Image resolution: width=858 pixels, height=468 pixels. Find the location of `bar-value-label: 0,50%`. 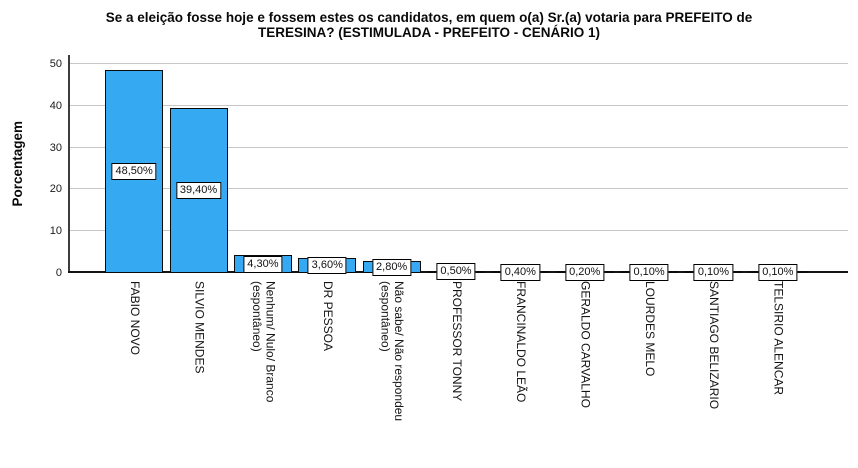

bar-value-label: 0,50% is located at coordinates (456, 272).